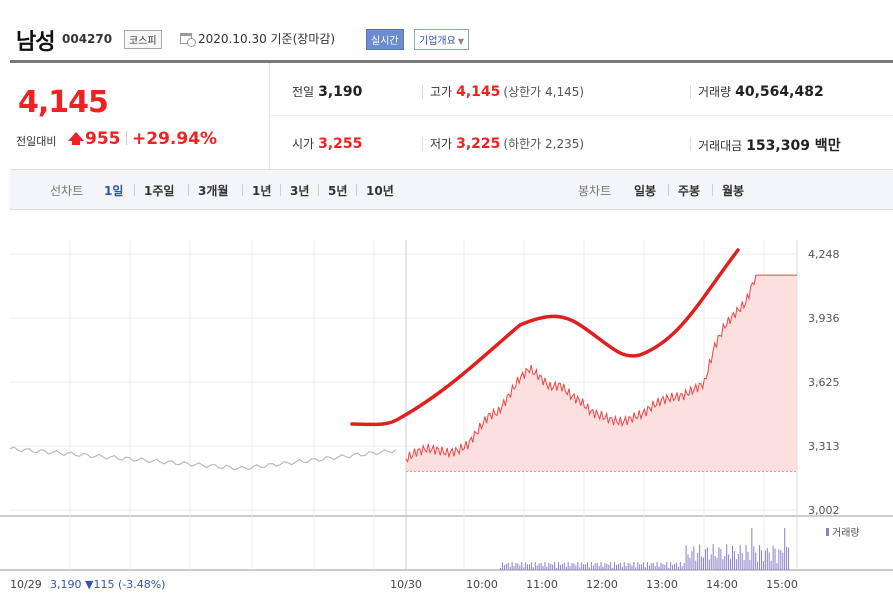  What do you see at coordinates (689, 191) in the screenshot?
I see `tab-weekly-candle: 주봉` at bounding box center [689, 191].